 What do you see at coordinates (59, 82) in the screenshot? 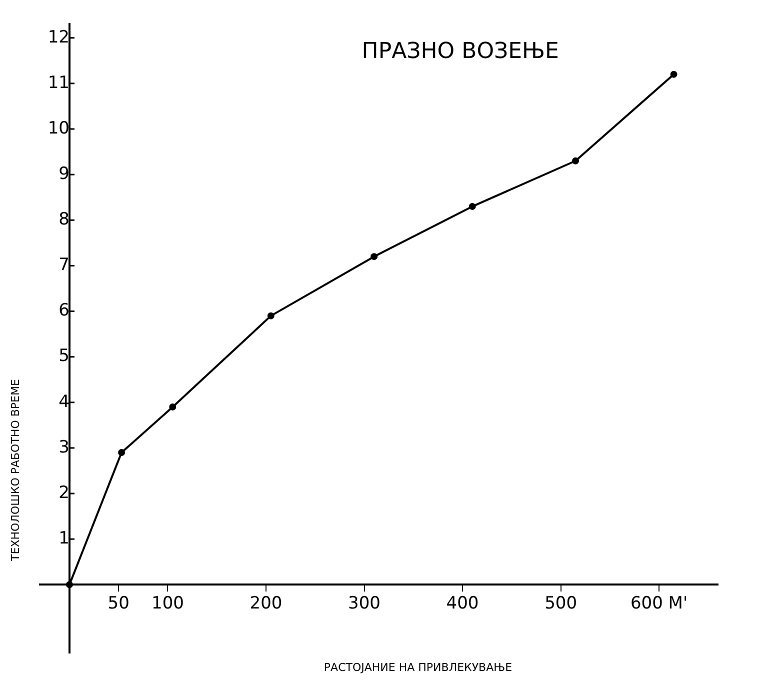
I see `y-tick-label: 11` at bounding box center [59, 82].